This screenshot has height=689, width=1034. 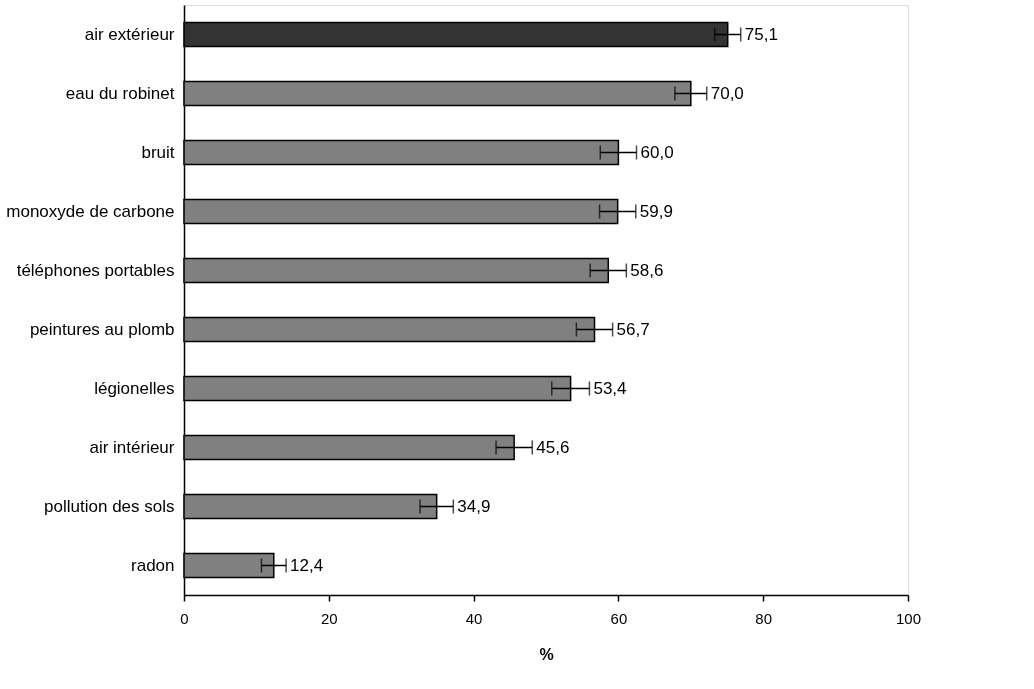 What do you see at coordinates (90, 211) in the screenshot?
I see `y-tick-label: monoxyde de carbone` at bounding box center [90, 211].